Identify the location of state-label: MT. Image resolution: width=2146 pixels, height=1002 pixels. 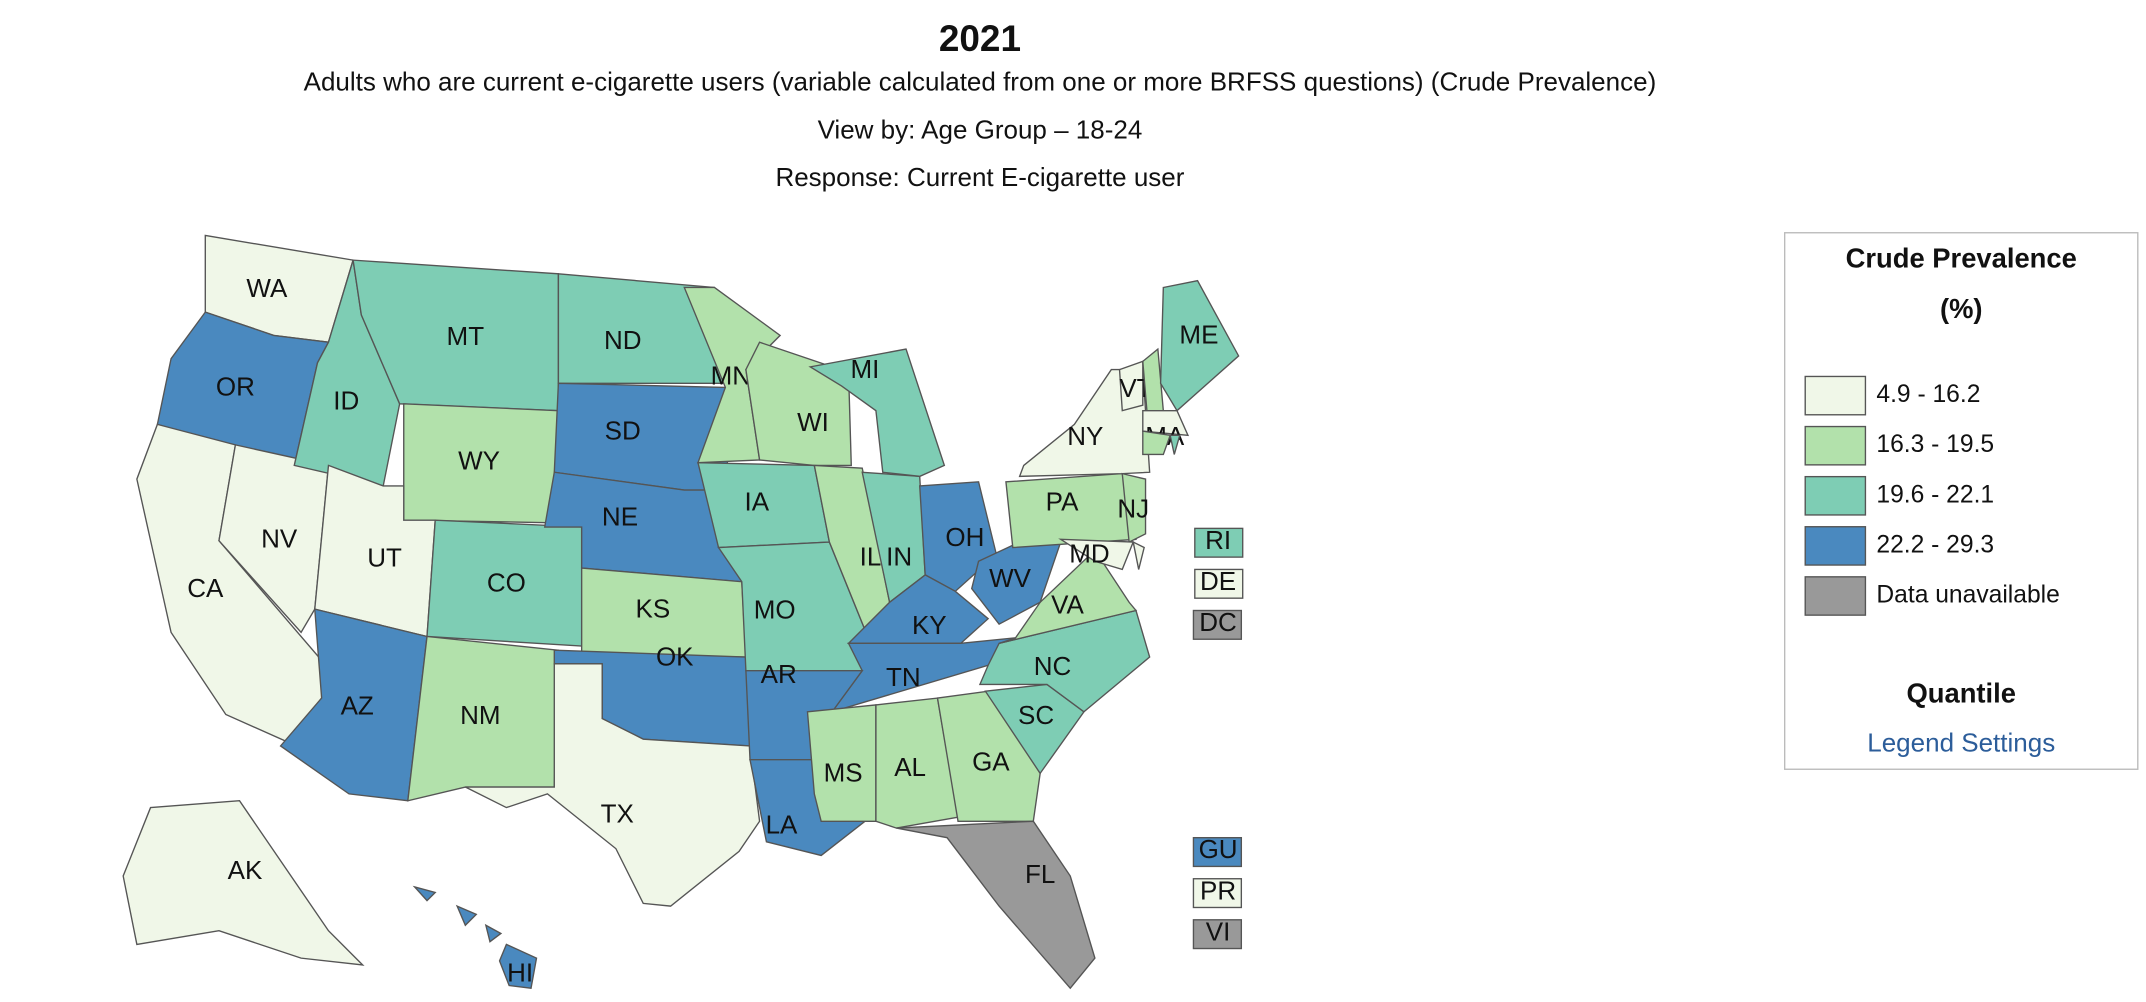
(466, 336).